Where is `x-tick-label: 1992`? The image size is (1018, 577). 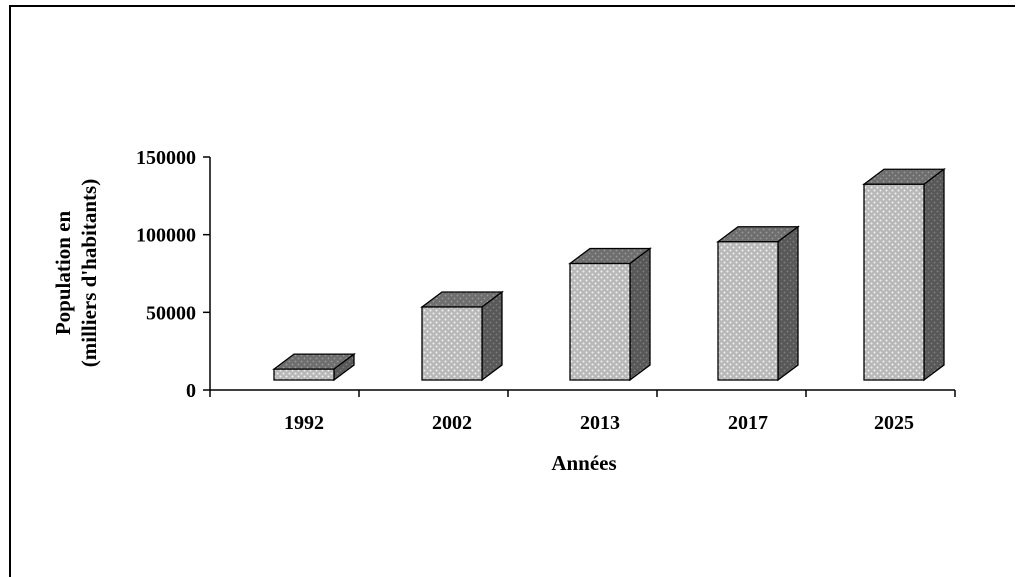 x-tick-label: 1992 is located at coordinates (304, 423).